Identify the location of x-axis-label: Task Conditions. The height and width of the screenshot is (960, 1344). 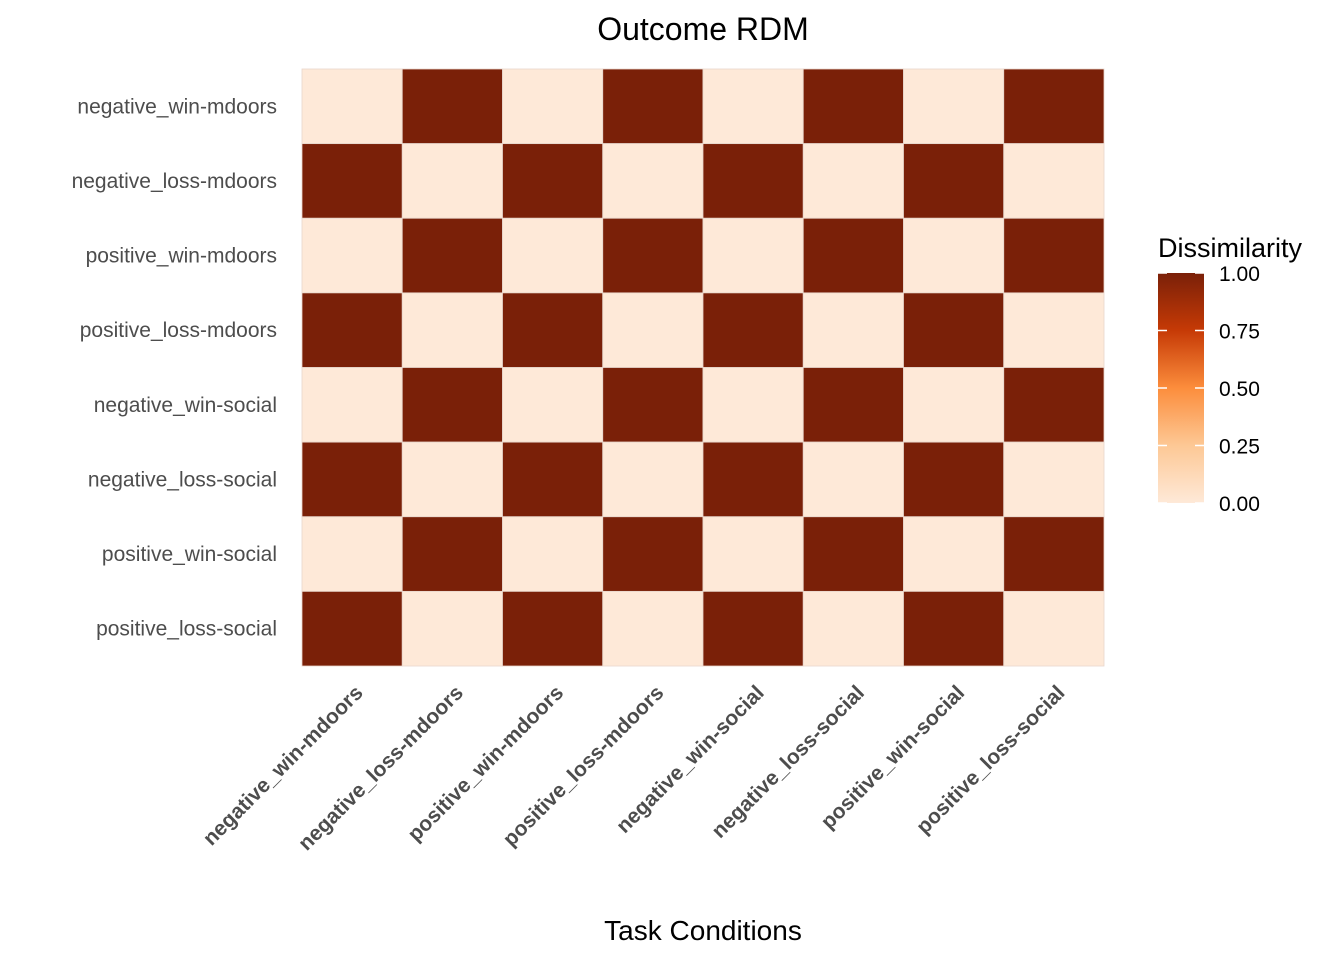
(703, 930).